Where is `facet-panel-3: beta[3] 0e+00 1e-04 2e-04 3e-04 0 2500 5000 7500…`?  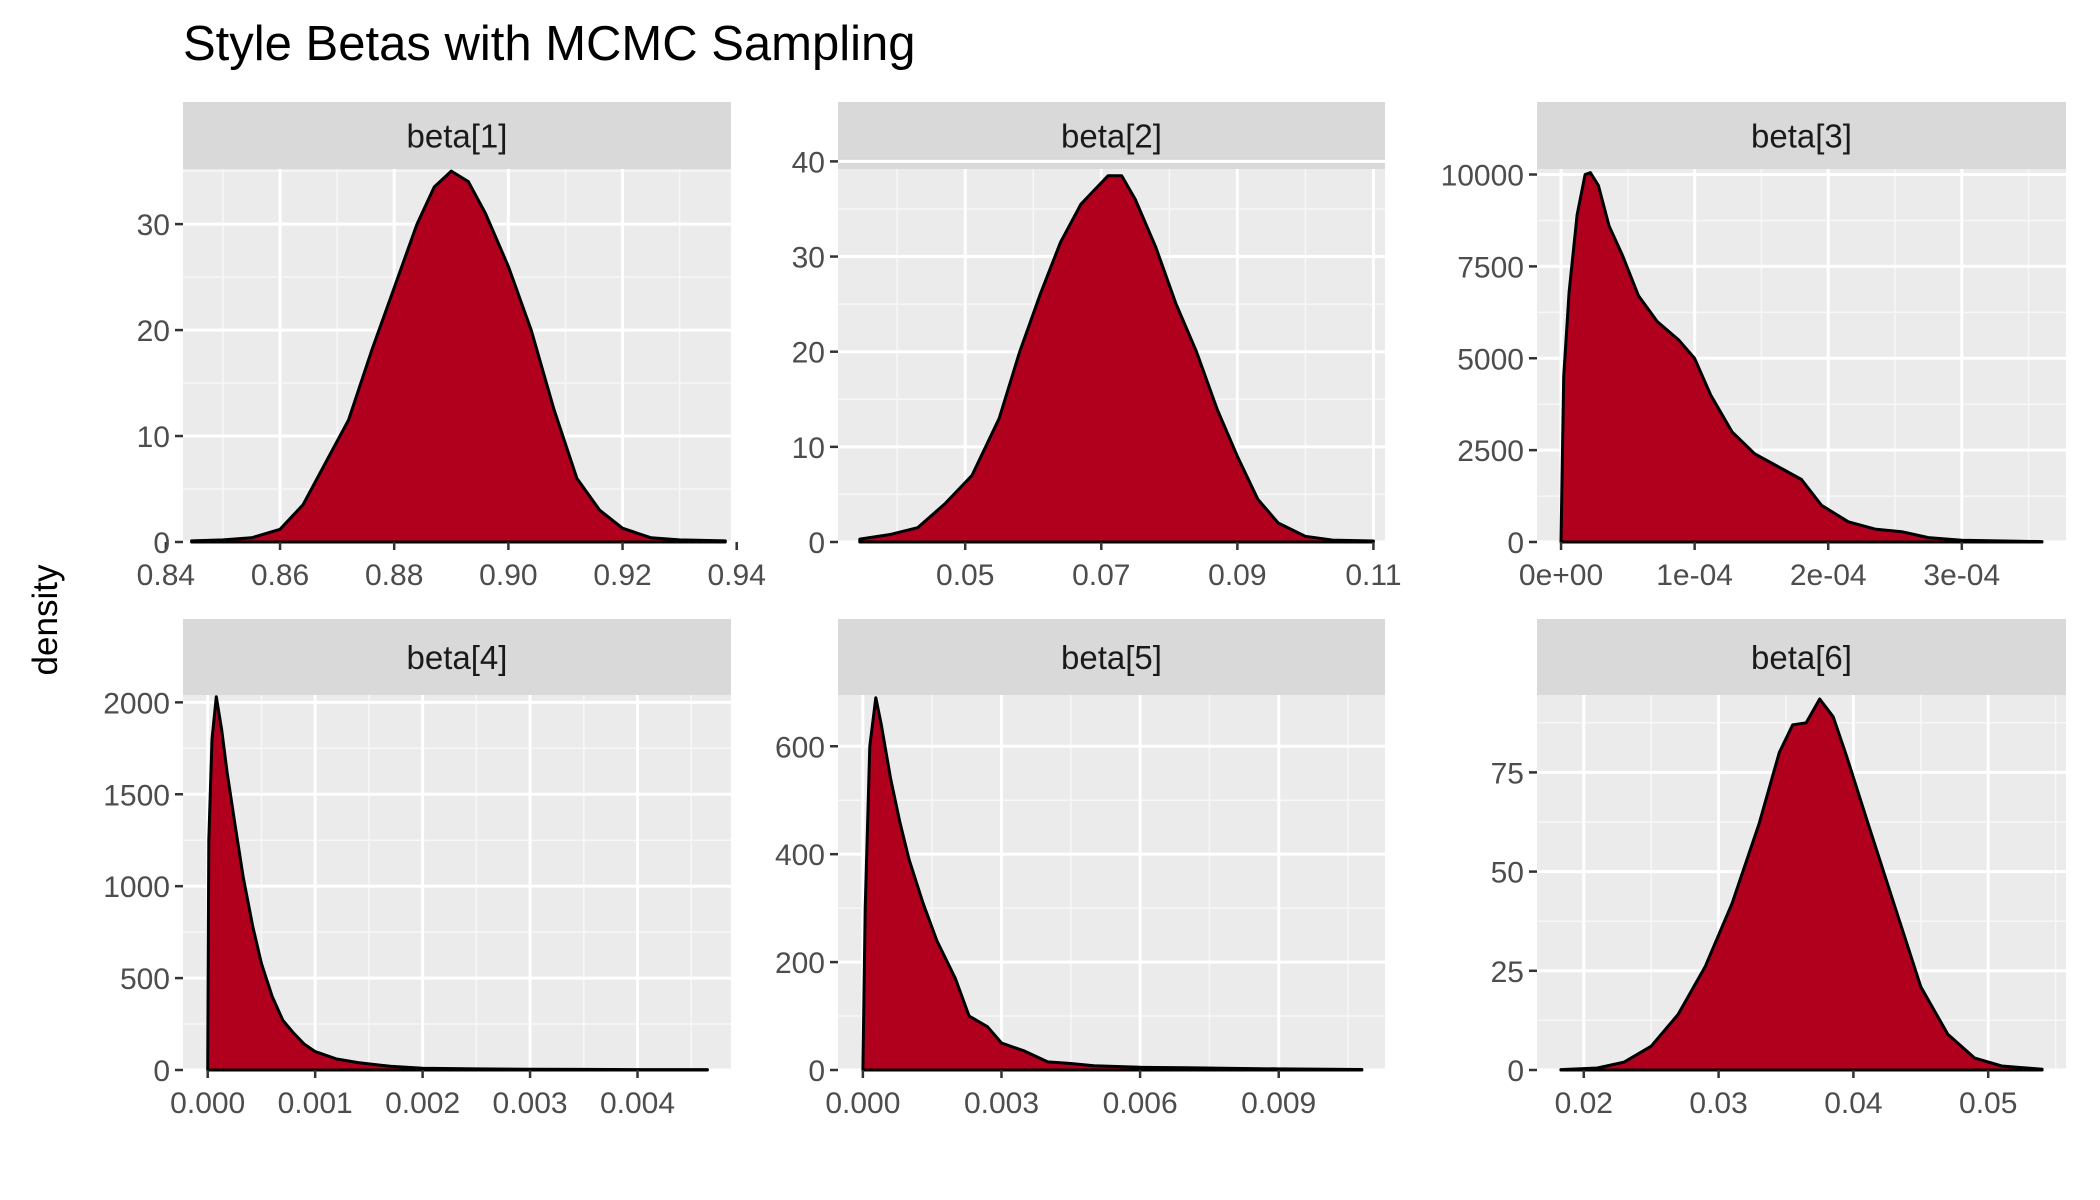
facet-panel-3: beta[3] 0e+00 1e-04 2e-04 3e-04 0 2500 5000 7500… is located at coordinates (1753, 347).